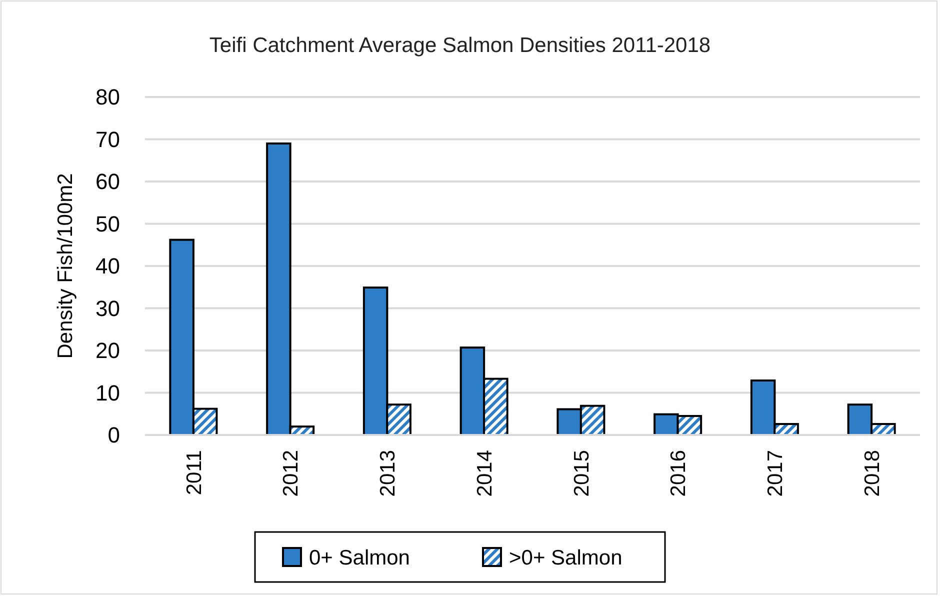 Image resolution: width=940 pixels, height=597 pixels. Describe the element at coordinates (108, 97) in the screenshot. I see `y-tick-label: 80` at that location.